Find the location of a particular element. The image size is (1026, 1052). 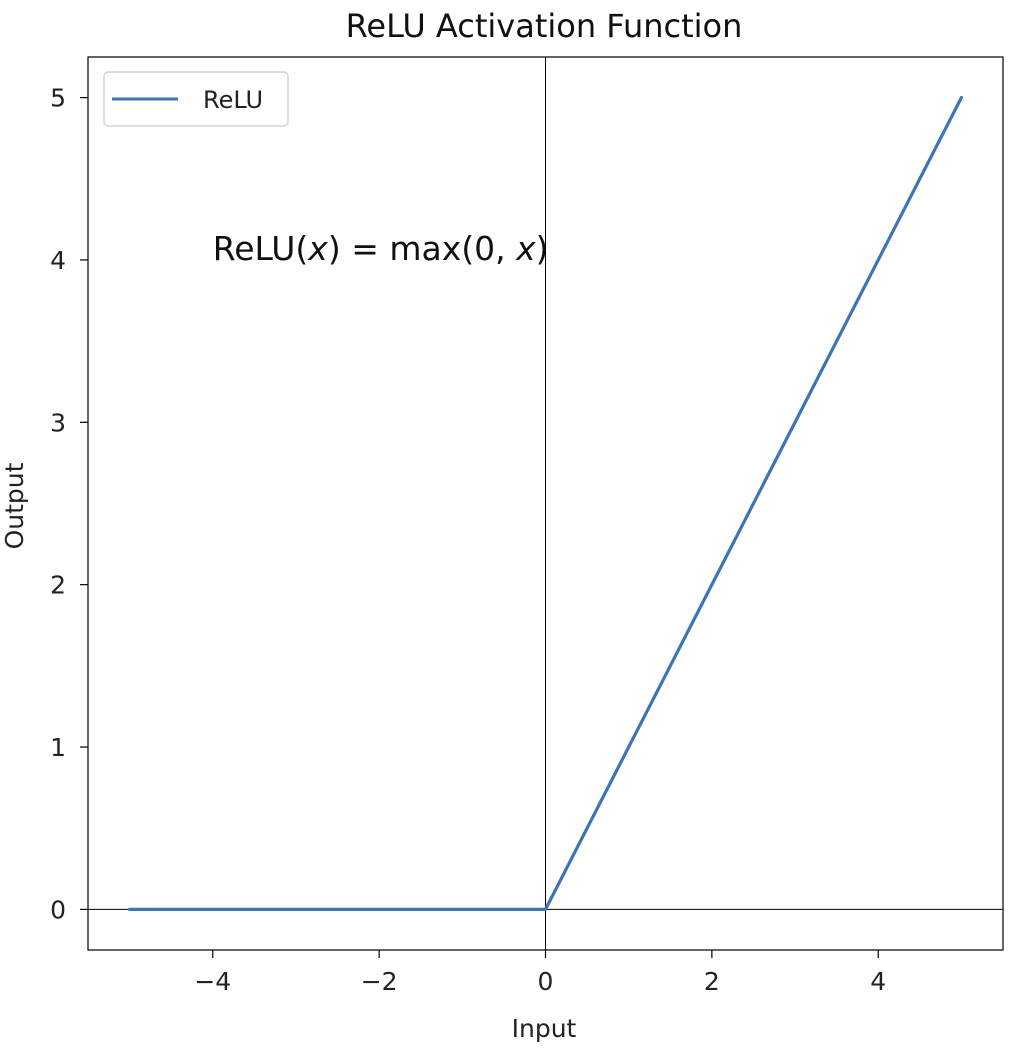

legend-label-relu: ReLU is located at coordinates (233, 100).